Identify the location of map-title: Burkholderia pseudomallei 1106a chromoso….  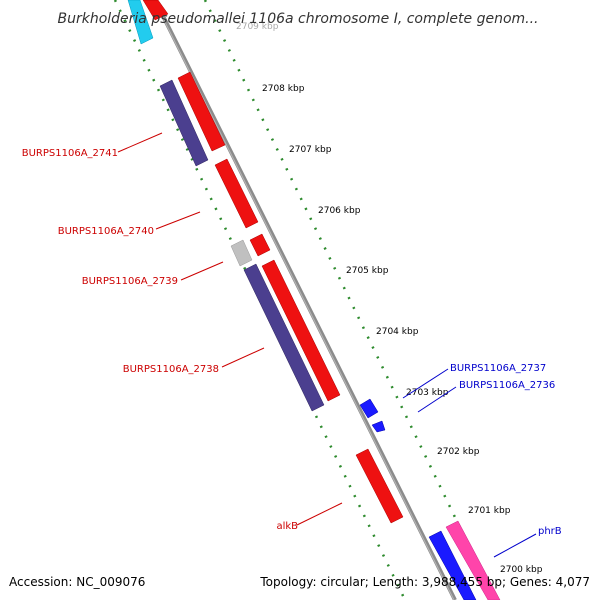
(297, 19).